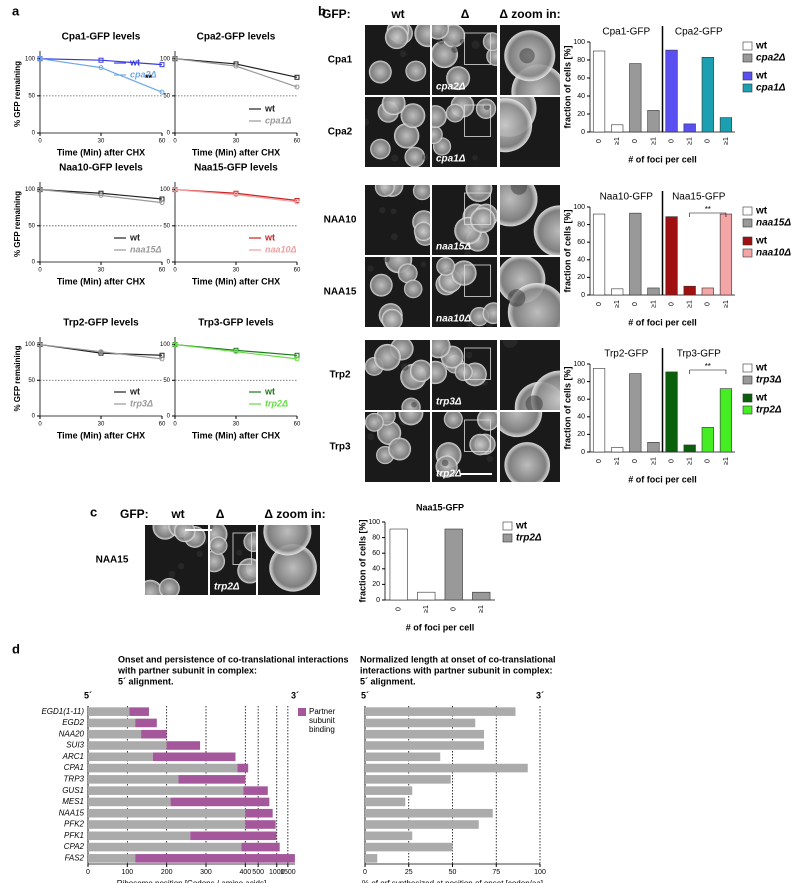 Image resolution: width=800 pixels, height=883 pixels. I want to click on chart-title: Cpa1-GFP levels, so click(101, 37).